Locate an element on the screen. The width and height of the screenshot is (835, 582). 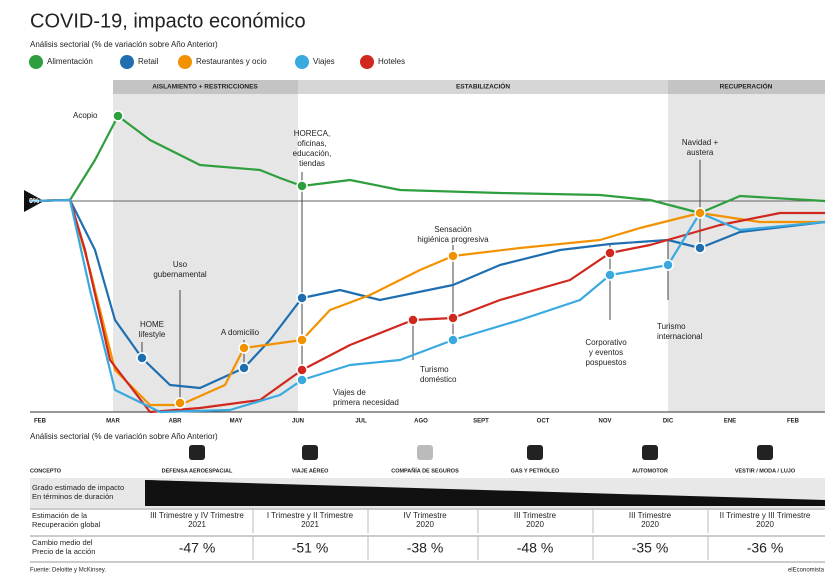
annotation: lifestyle is located at coordinates (152, 334).